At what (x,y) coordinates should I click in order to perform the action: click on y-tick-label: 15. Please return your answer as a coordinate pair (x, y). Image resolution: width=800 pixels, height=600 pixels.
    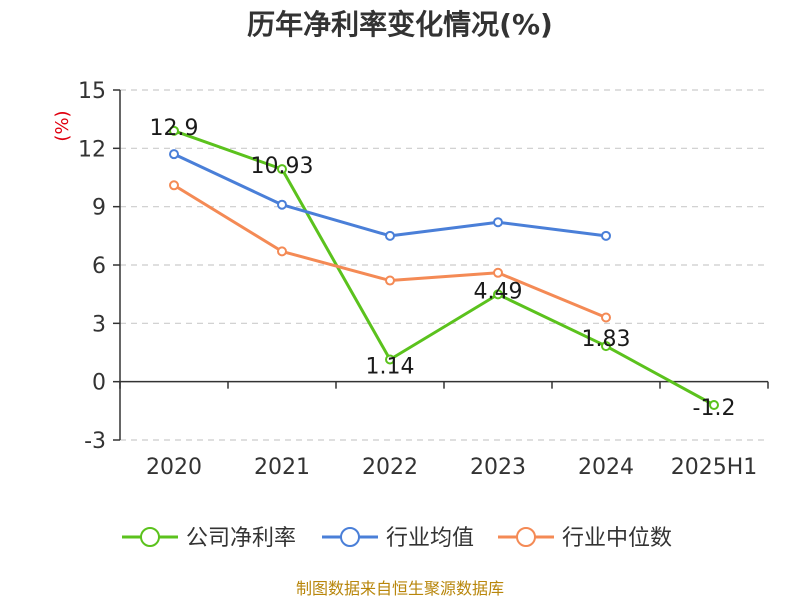
    Looking at the image, I should click on (92, 91).